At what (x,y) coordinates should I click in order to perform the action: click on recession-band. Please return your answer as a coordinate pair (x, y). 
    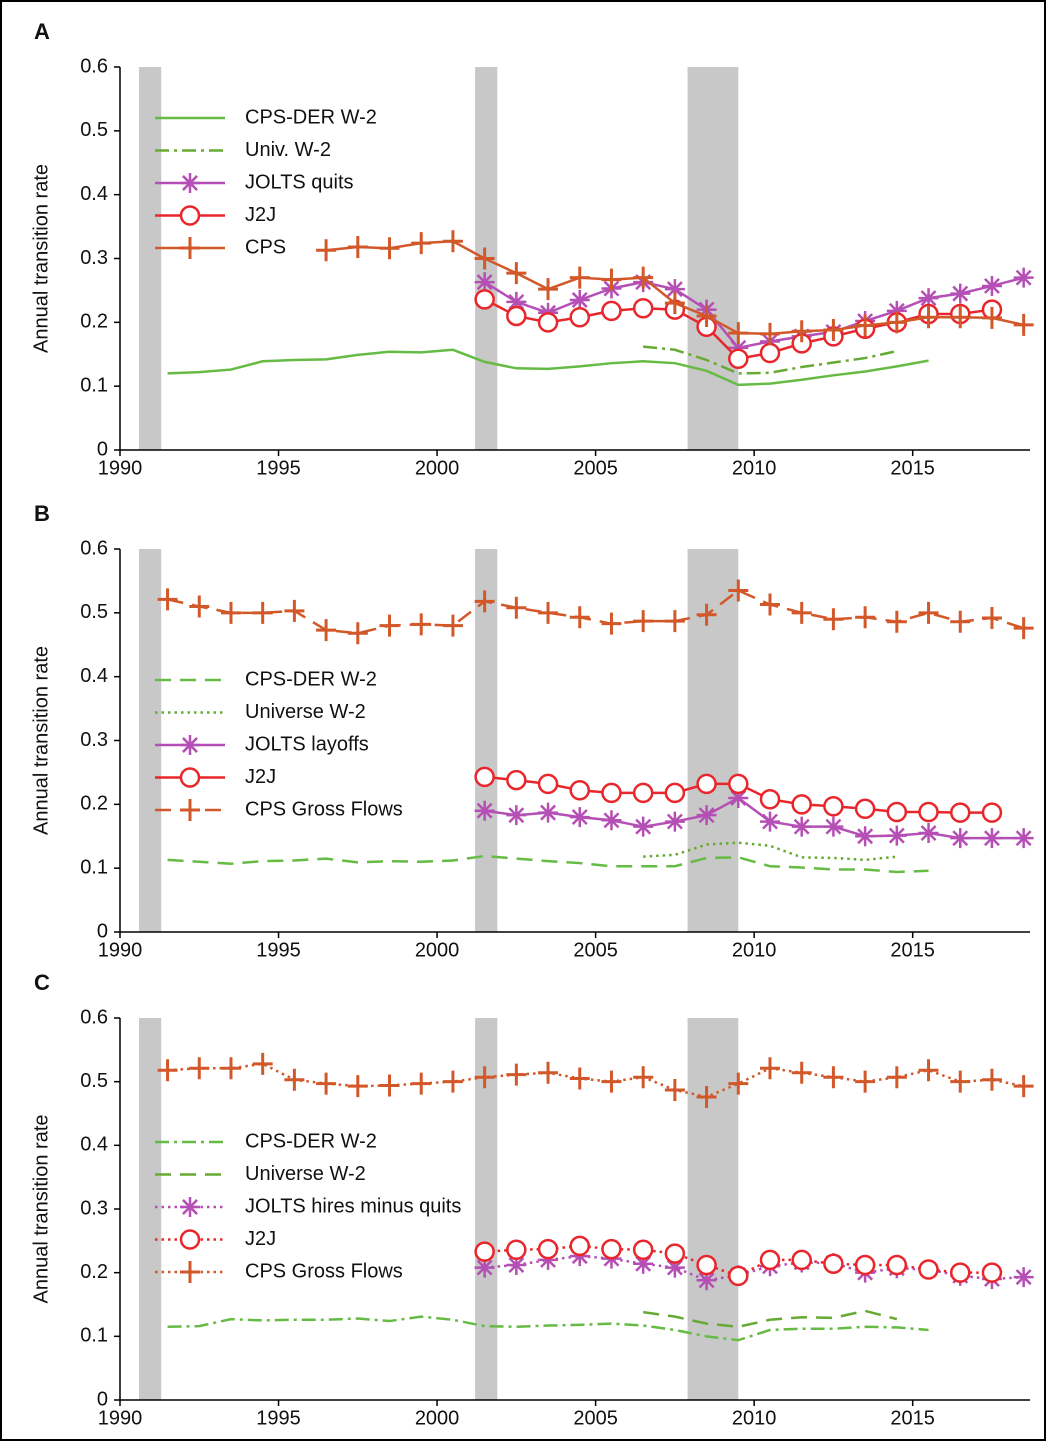
    Looking at the image, I should click on (486, 740).